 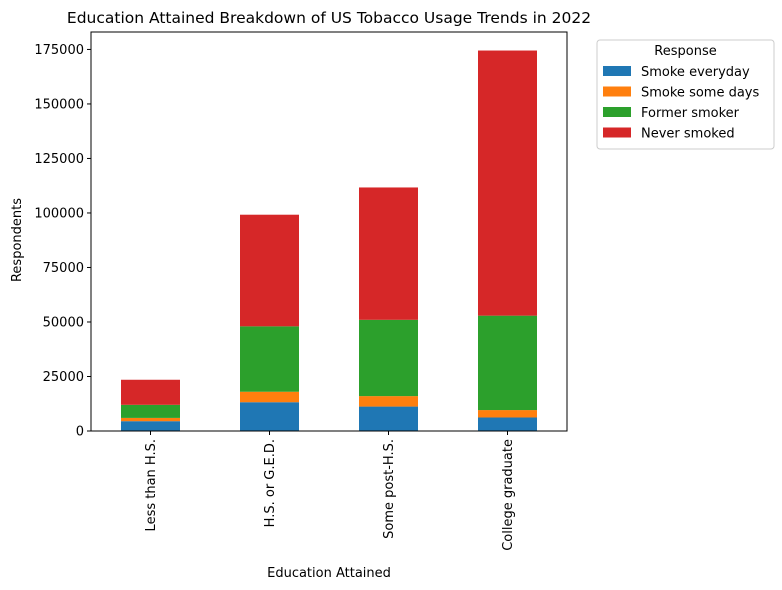 What do you see at coordinates (59, 104) in the screenshot?
I see `y-tick-label-7: 150000` at bounding box center [59, 104].